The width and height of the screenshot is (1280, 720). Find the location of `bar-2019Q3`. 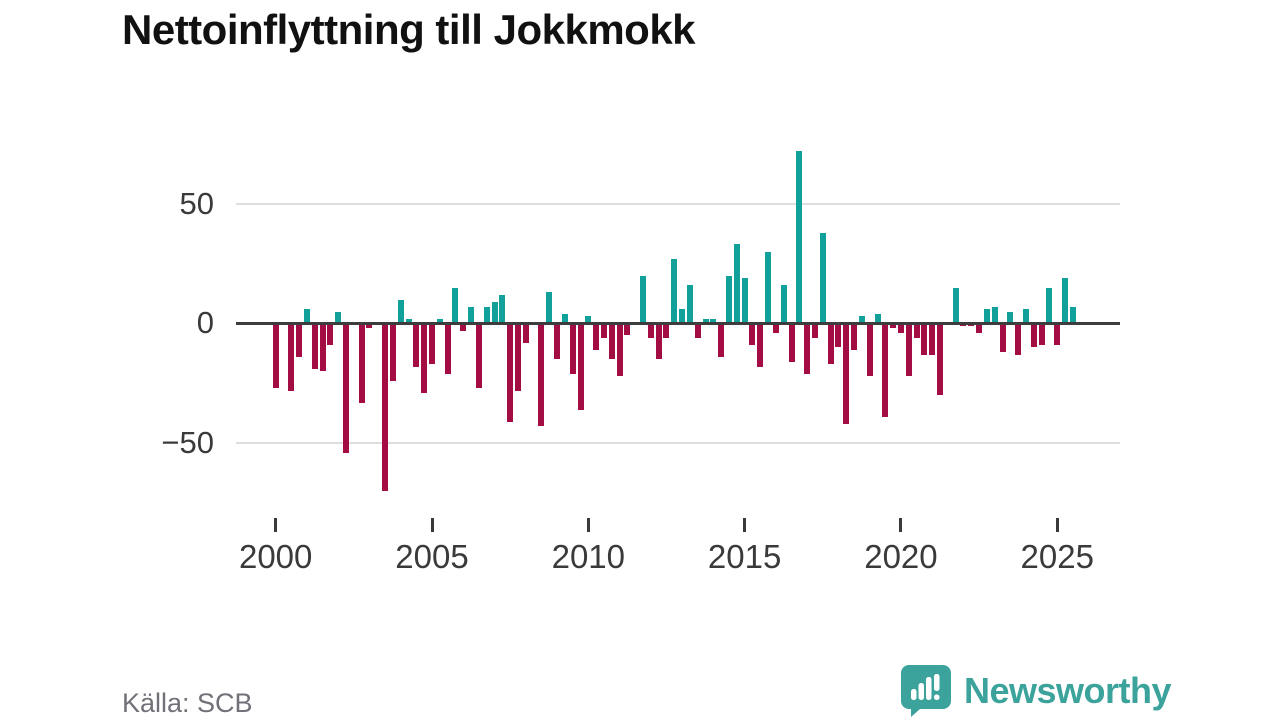

bar-2019Q3 is located at coordinates (885, 370).